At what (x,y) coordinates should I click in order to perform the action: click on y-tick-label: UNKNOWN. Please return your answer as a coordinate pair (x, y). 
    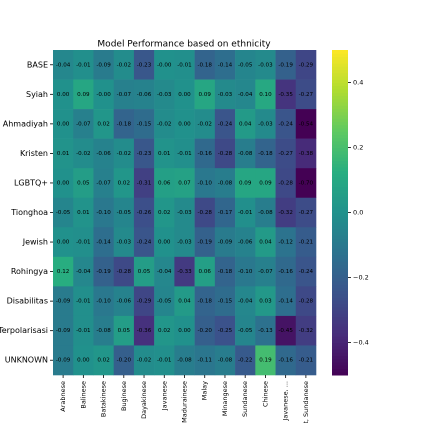
    Looking at the image, I should click on (26, 360).